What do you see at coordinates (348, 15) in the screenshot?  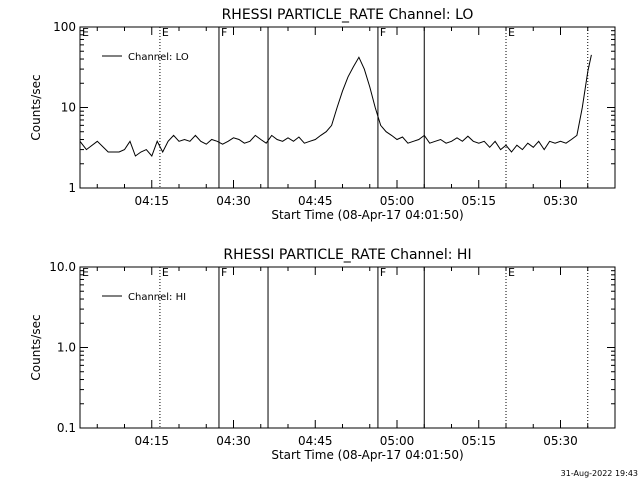 I see `chart-title: RHESSI PARTICLE_RATE Channel: LO` at bounding box center [348, 15].